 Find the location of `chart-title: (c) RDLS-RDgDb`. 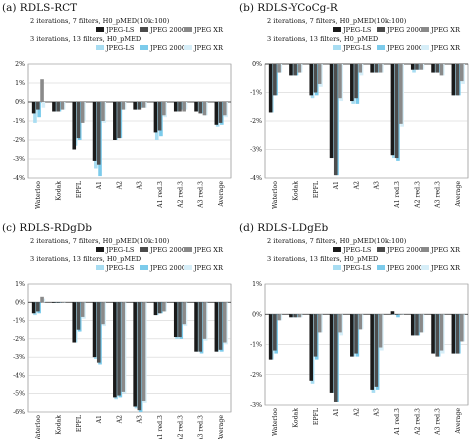

chart-title: (c) RDLS-RDgDb is located at coordinates (47, 228).